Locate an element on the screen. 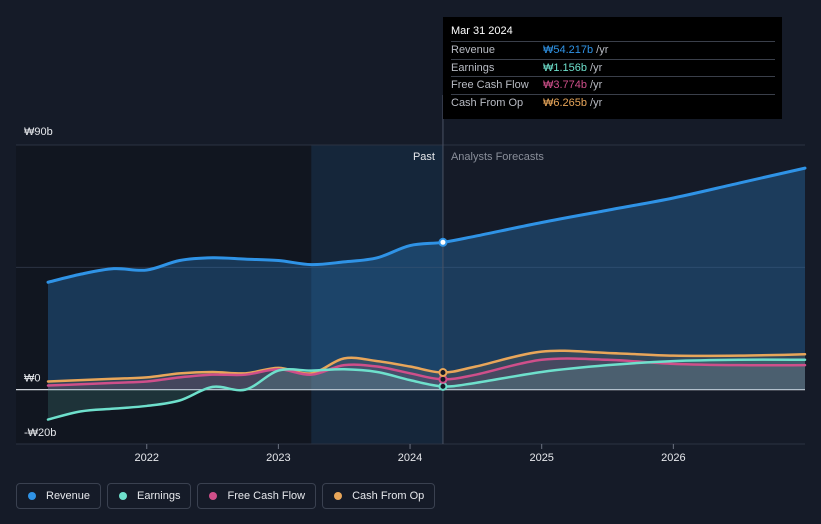 The image size is (821, 524). earnings-marker is located at coordinates (443, 386).